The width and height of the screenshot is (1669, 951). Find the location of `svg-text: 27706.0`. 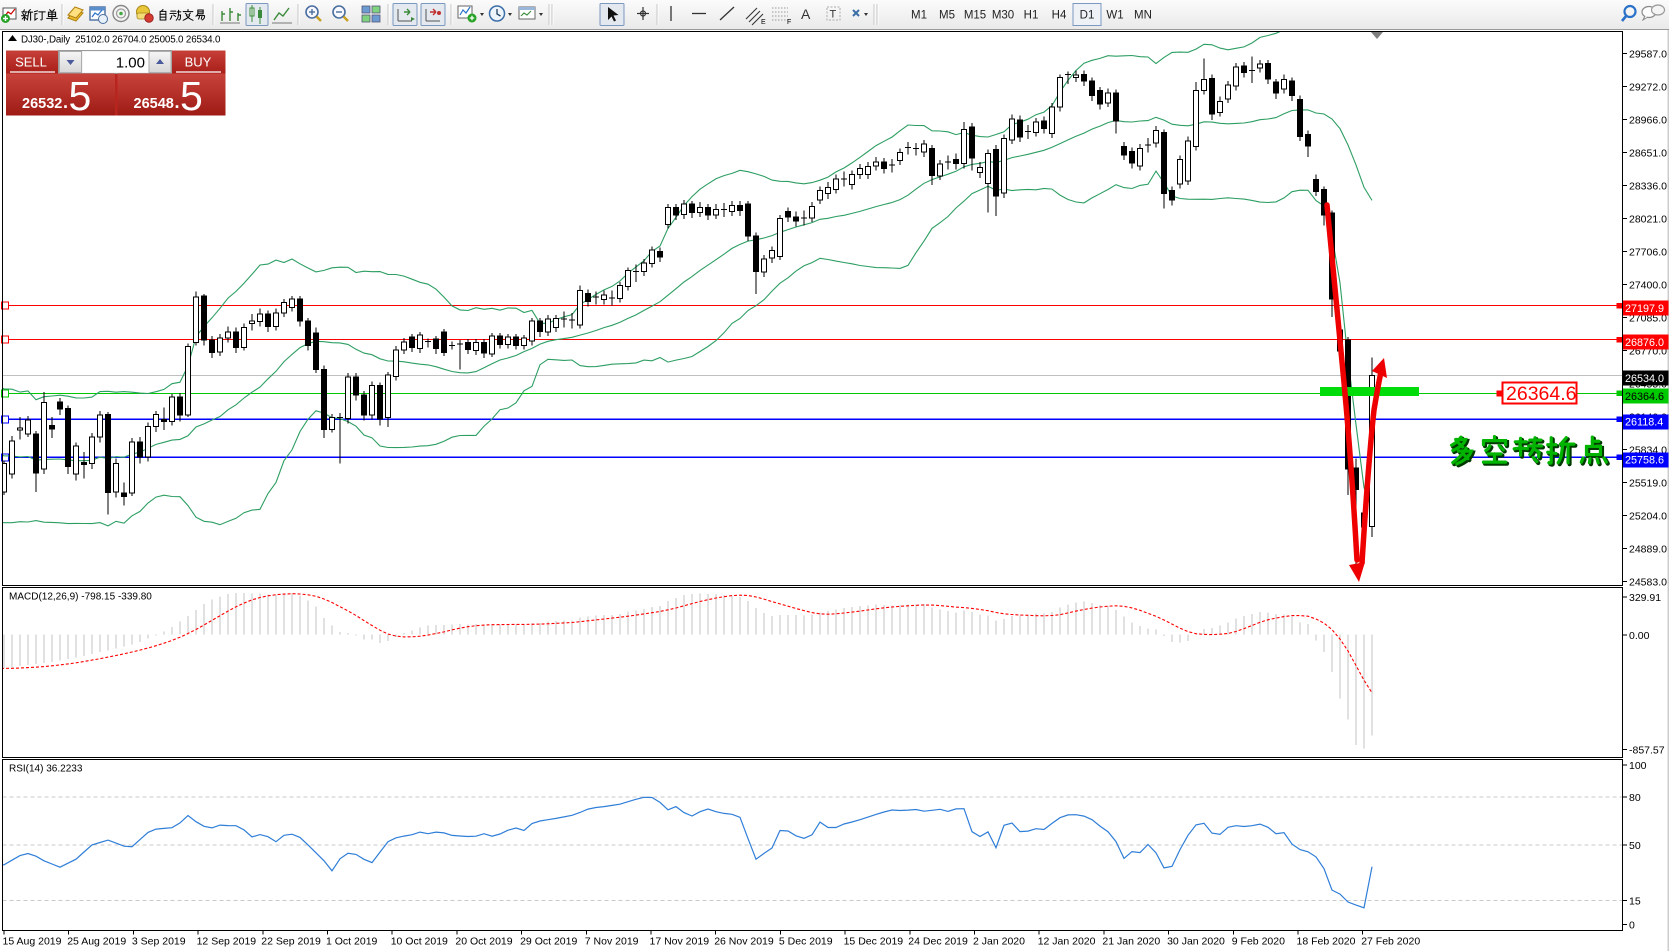

svg-text: 27706.0 is located at coordinates (1648, 253).